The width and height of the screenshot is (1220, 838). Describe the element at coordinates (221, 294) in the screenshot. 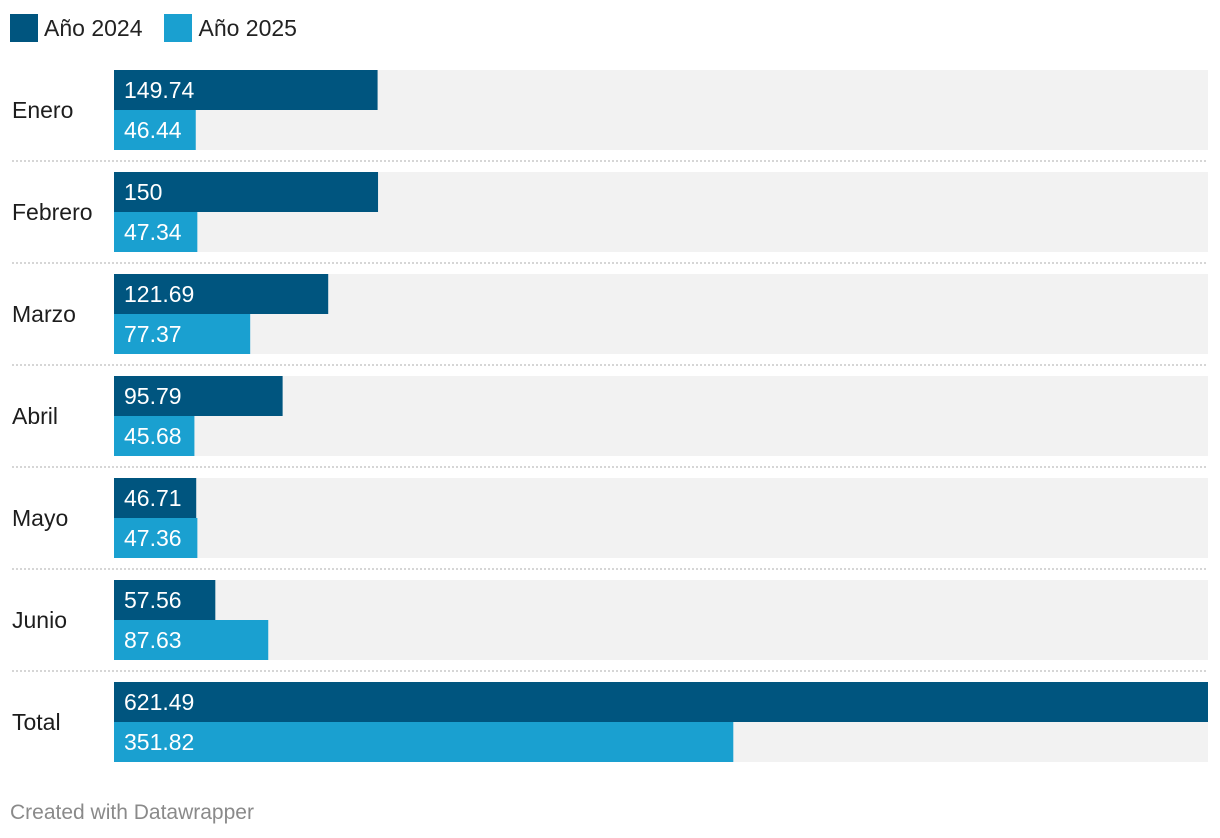

I see `bar-marzo-2024` at that location.